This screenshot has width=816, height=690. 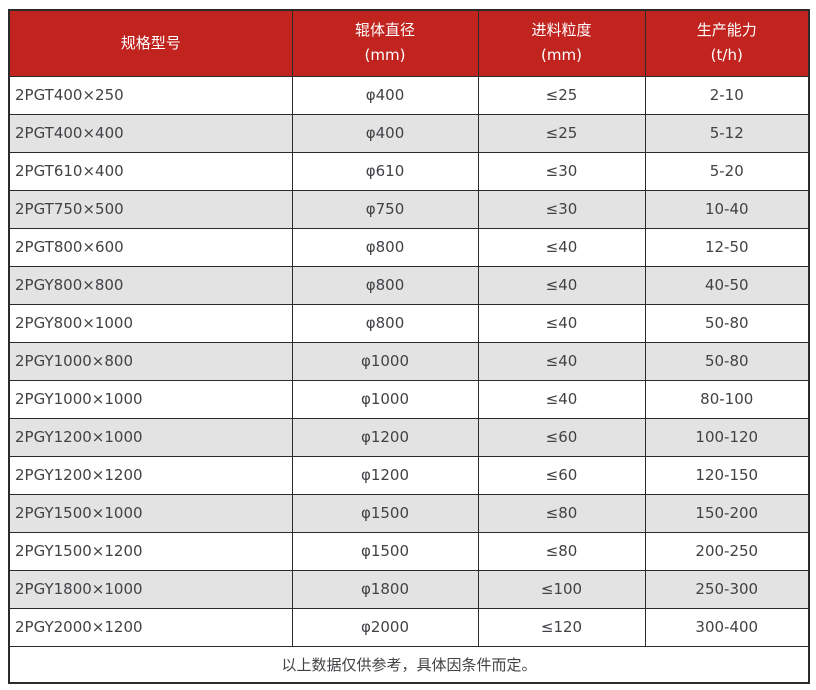 What do you see at coordinates (385, 55) in the screenshot?
I see `header-roller-diameter-unit: (mm)` at bounding box center [385, 55].